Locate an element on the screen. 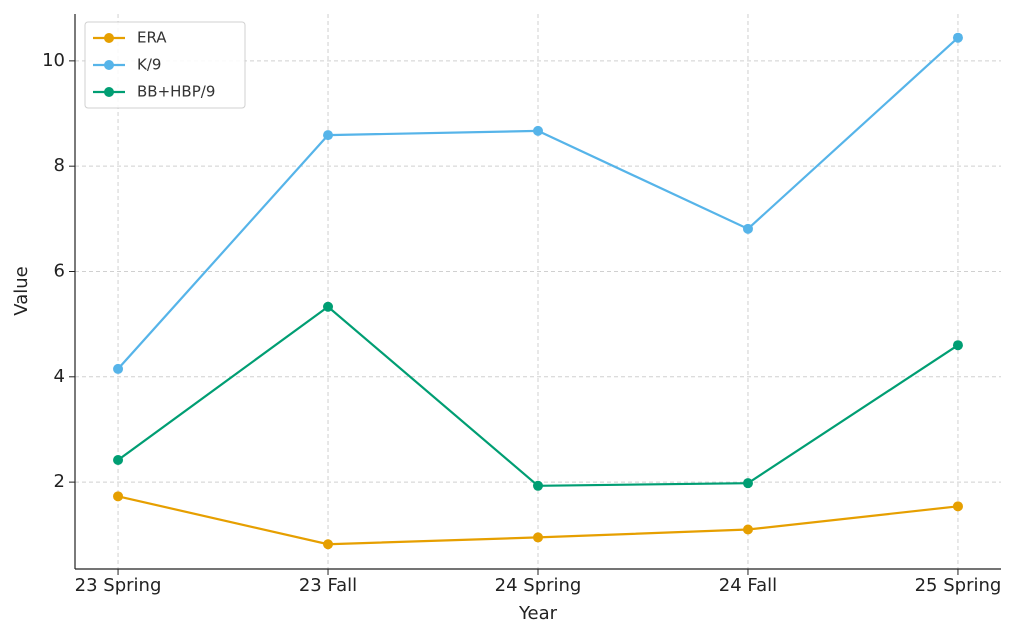 This screenshot has width=1024, height=639. x-tick-label: 24 Spring is located at coordinates (538, 585).